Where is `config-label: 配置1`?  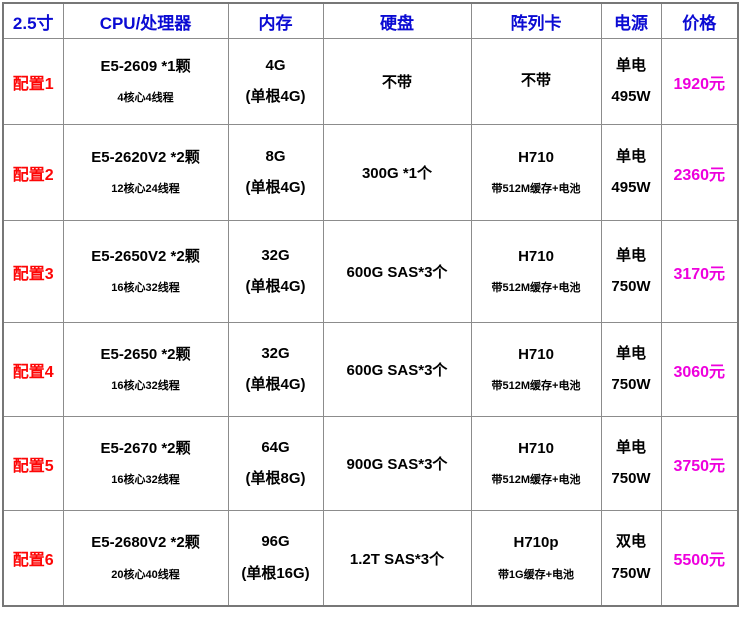 config-label: 配置1 is located at coordinates (33, 81).